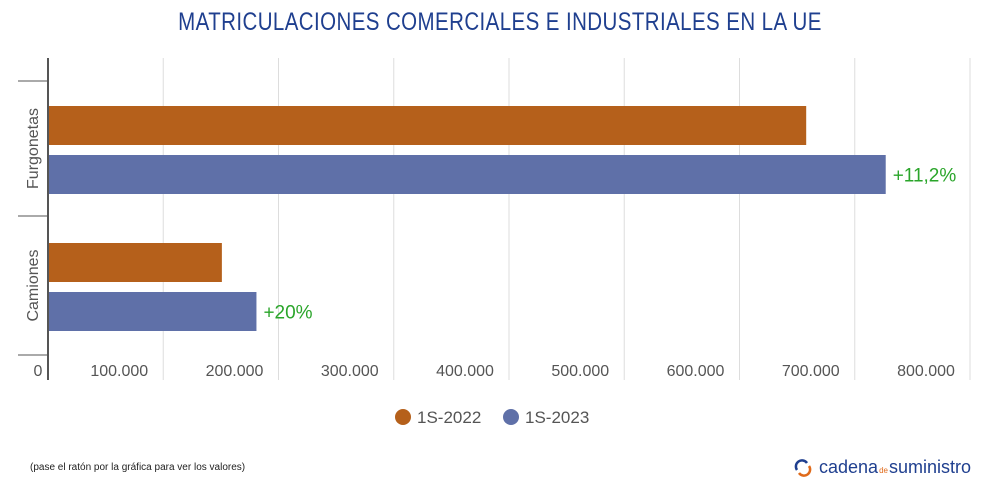  Describe the element at coordinates (811, 371) in the screenshot. I see `x-tick-label: 700.000` at that location.